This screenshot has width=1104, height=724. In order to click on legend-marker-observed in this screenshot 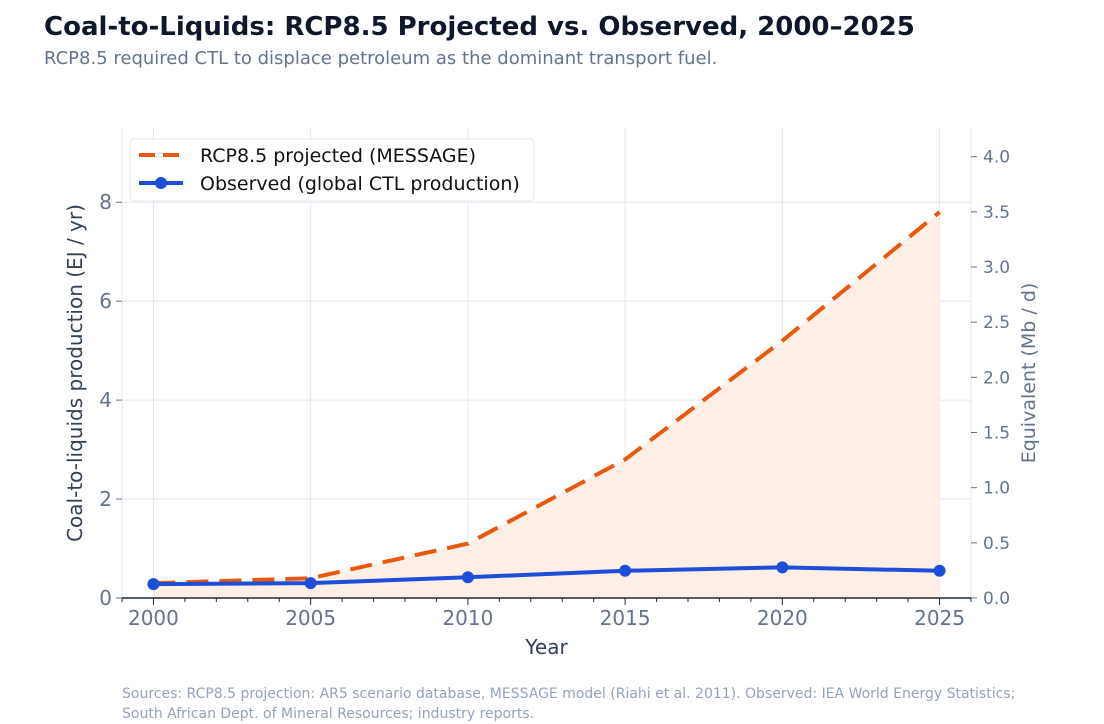, I will do `click(161, 183)`.